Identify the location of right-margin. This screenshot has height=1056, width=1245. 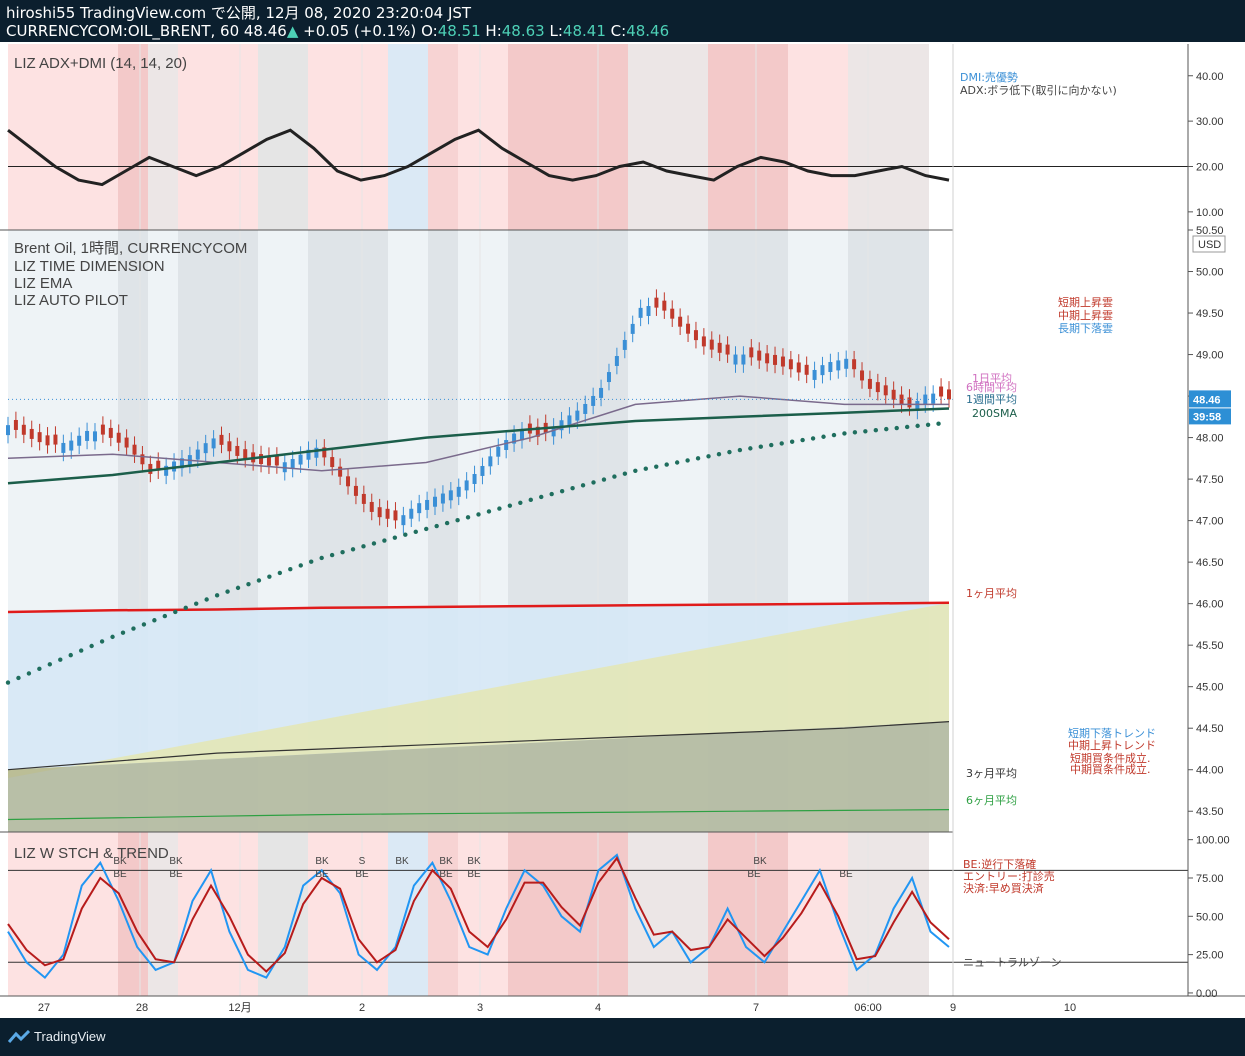
(951, 520).